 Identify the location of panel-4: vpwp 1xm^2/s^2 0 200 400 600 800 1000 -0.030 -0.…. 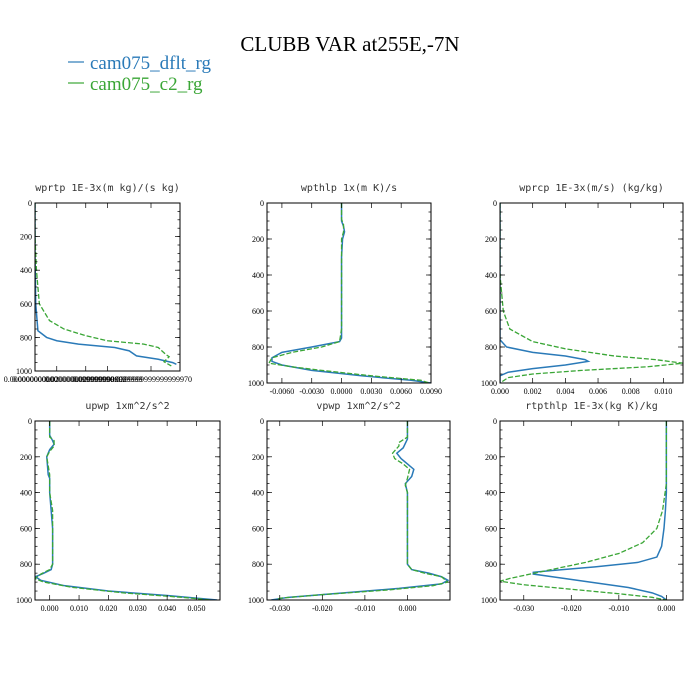
(349, 507).